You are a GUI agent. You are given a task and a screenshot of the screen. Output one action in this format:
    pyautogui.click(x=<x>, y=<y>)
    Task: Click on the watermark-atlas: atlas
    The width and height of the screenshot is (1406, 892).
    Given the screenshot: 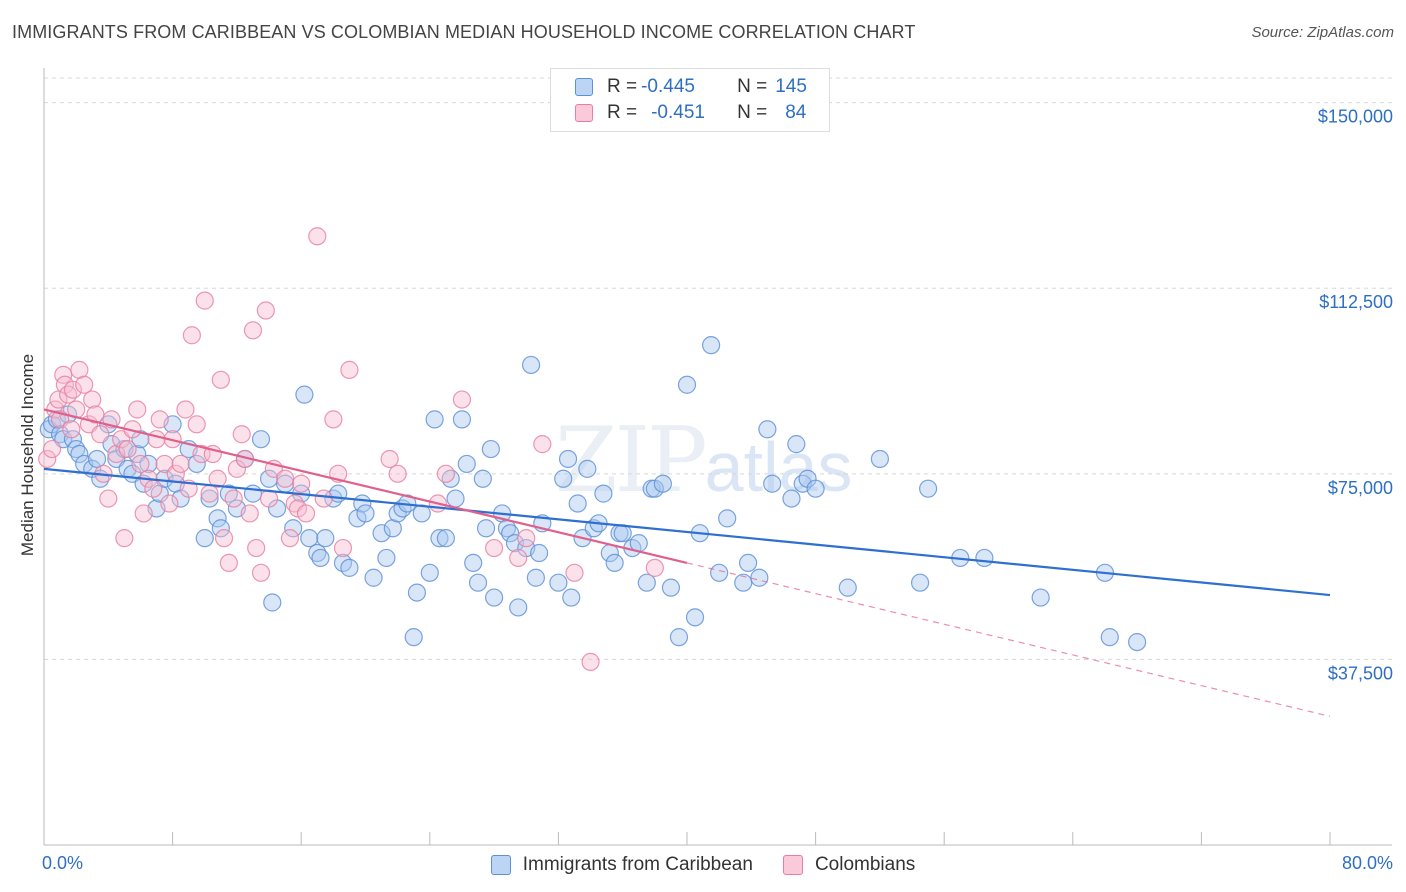 What is the action you would take?
    pyautogui.click(x=778, y=467)
    